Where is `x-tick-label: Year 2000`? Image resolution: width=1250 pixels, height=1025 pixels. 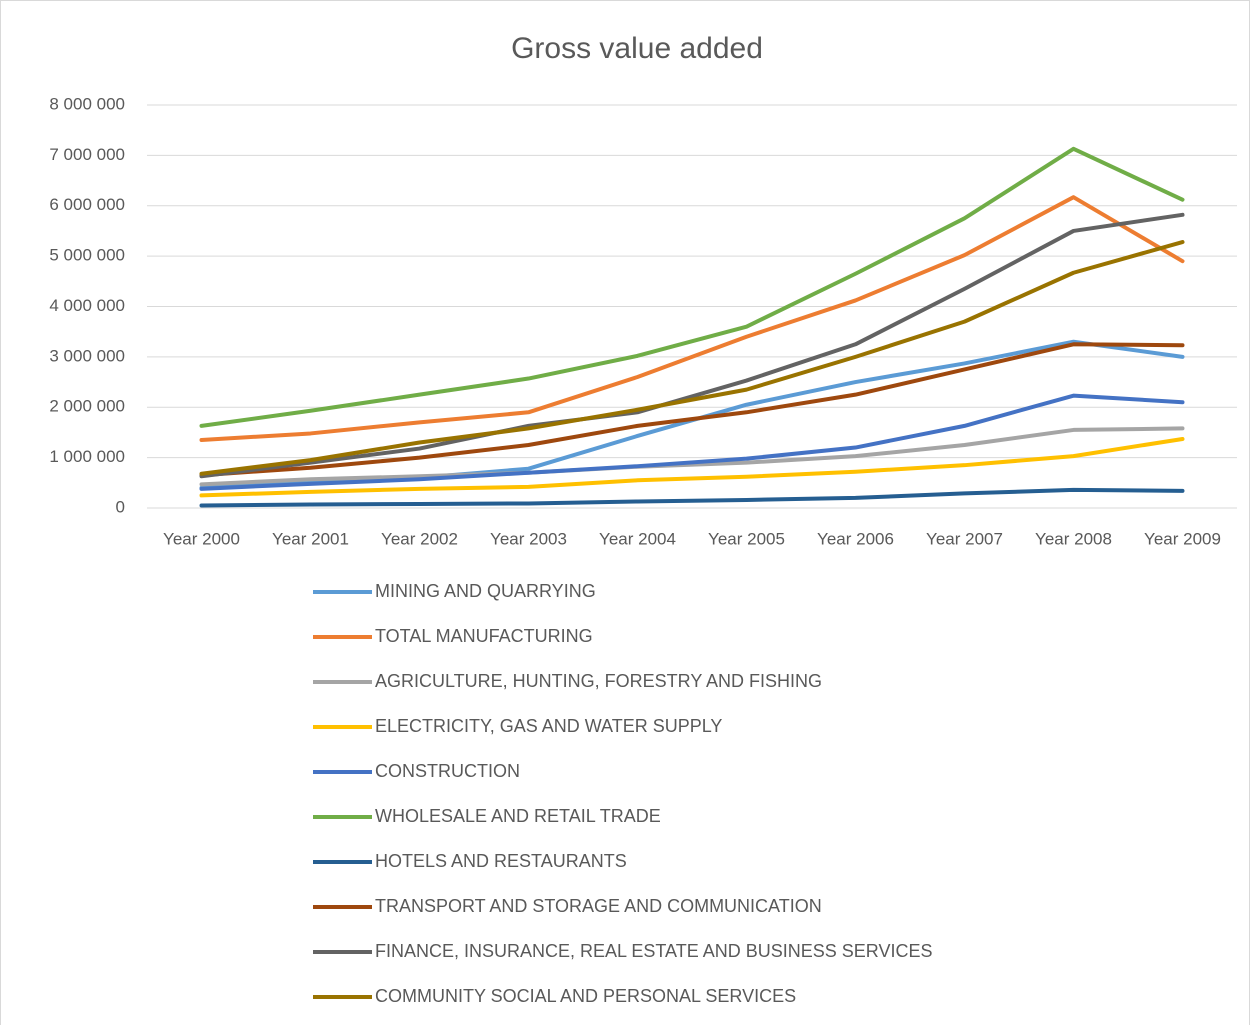 x-tick-label: Year 2000 is located at coordinates (201, 538).